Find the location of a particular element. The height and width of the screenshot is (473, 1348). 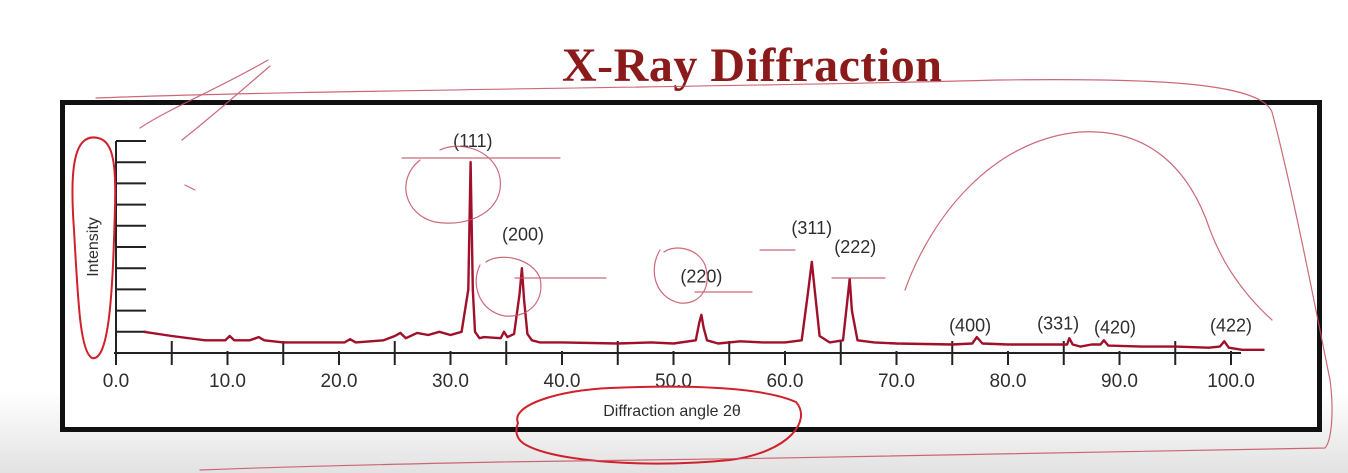

x-tick-label: 10.0 is located at coordinates (227, 381).